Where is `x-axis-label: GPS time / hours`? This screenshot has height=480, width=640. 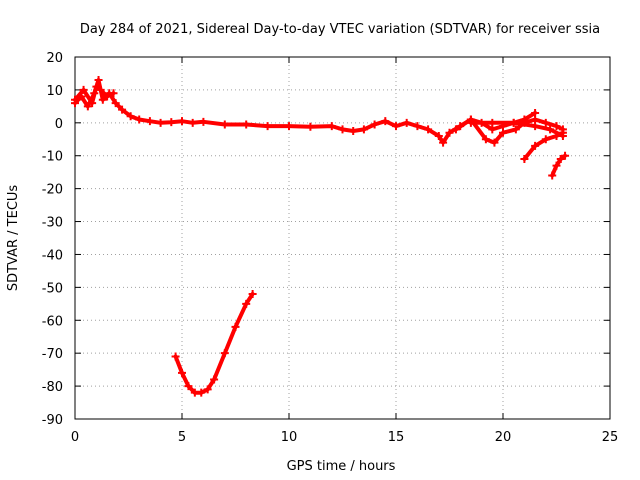 x-axis-label: GPS time / hours is located at coordinates (341, 466).